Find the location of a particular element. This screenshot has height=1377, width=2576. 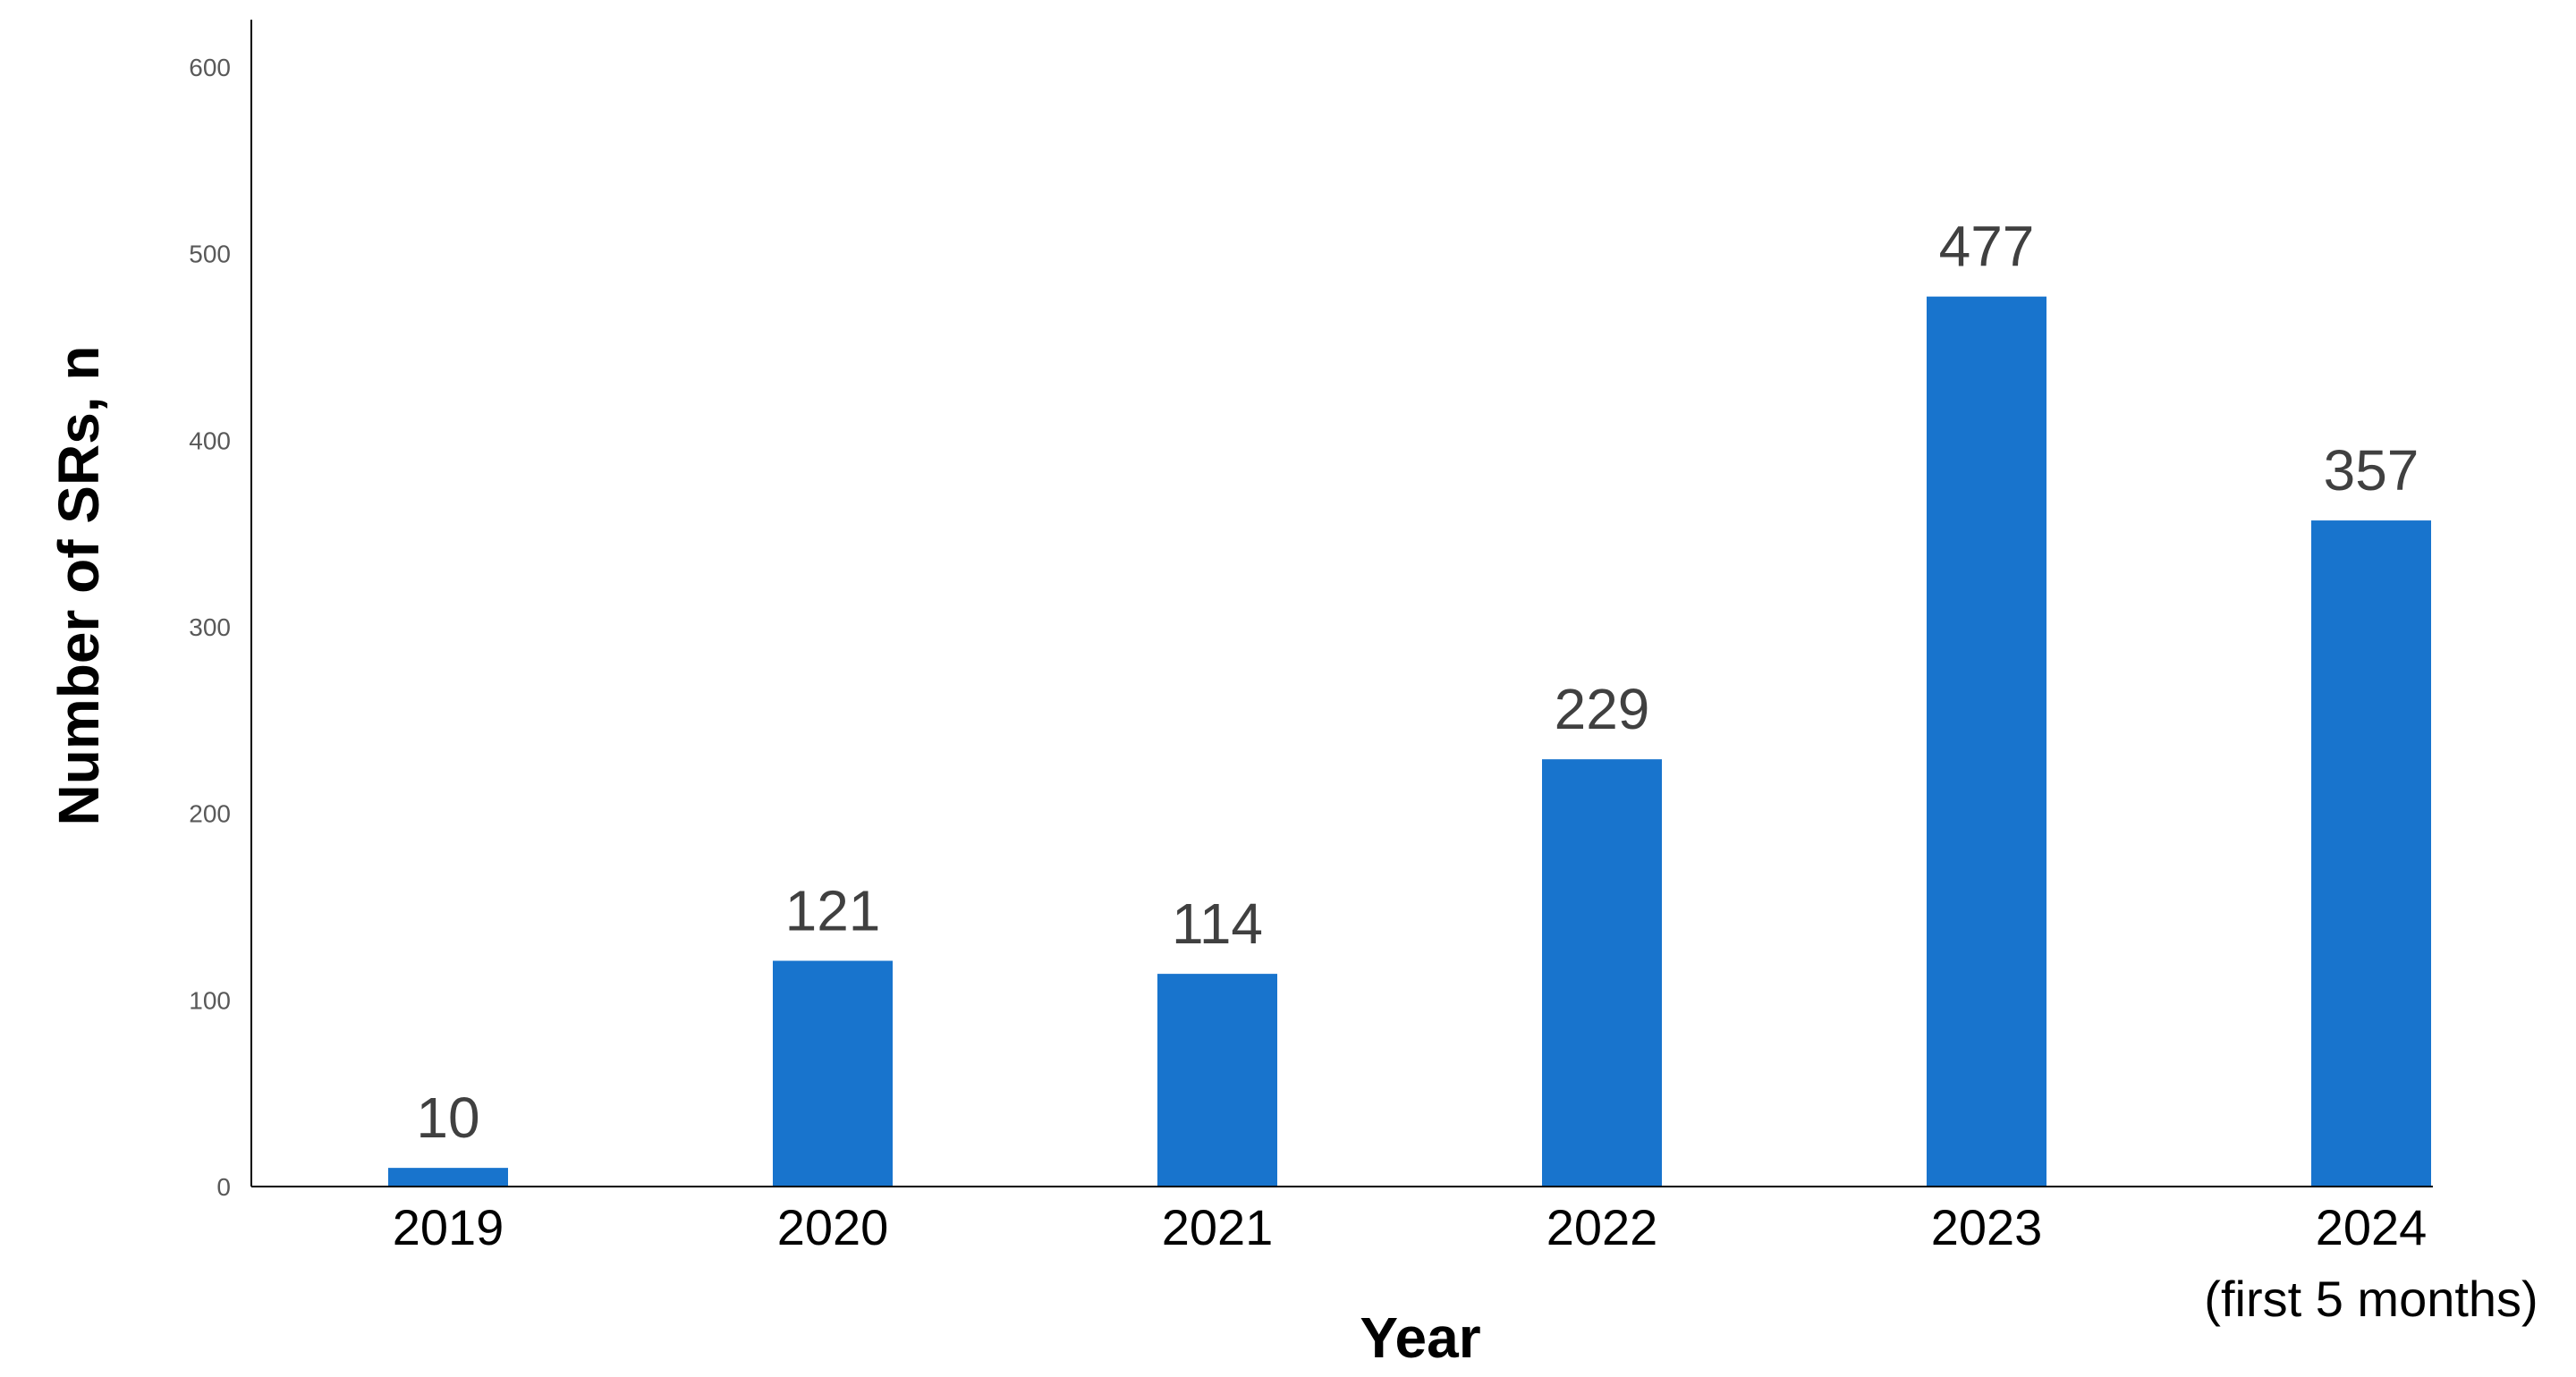

data-label: 477 is located at coordinates (1987, 247).